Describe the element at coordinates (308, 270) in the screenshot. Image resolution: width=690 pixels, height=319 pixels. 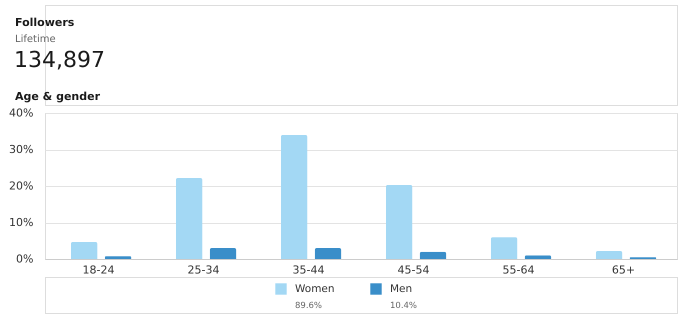
I see `x-tick-label: 35-44` at that location.